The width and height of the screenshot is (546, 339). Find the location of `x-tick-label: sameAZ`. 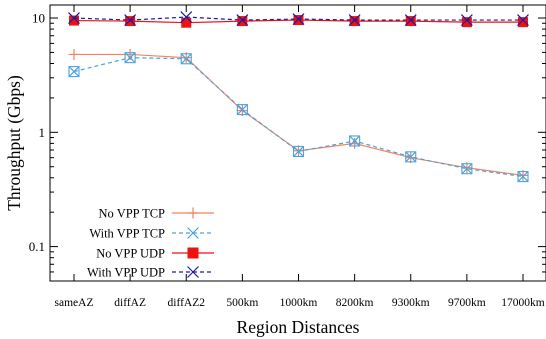

x-tick-label: sameAZ is located at coordinates (74, 303).